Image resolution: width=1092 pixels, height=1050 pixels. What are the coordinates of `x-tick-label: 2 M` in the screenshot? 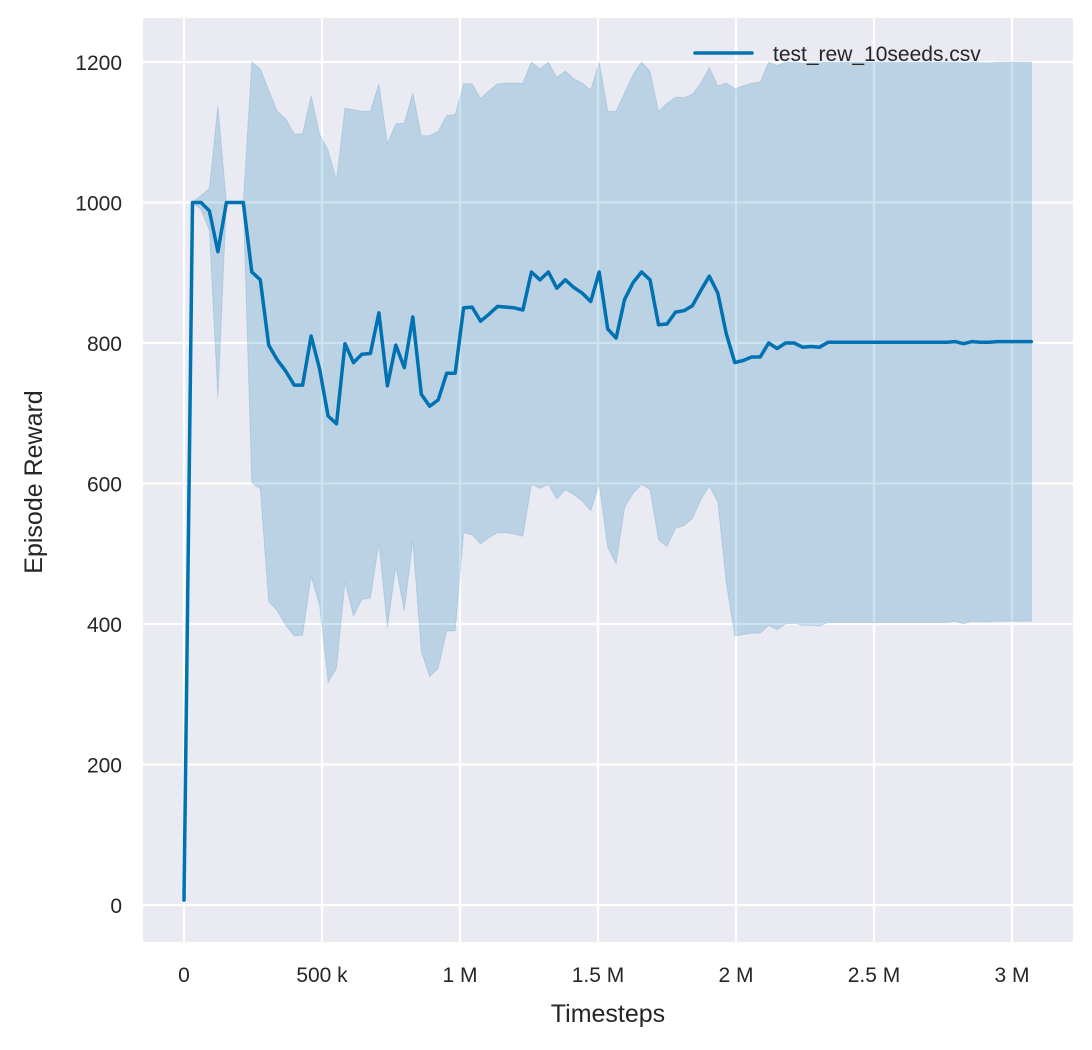 It's located at (735, 975).